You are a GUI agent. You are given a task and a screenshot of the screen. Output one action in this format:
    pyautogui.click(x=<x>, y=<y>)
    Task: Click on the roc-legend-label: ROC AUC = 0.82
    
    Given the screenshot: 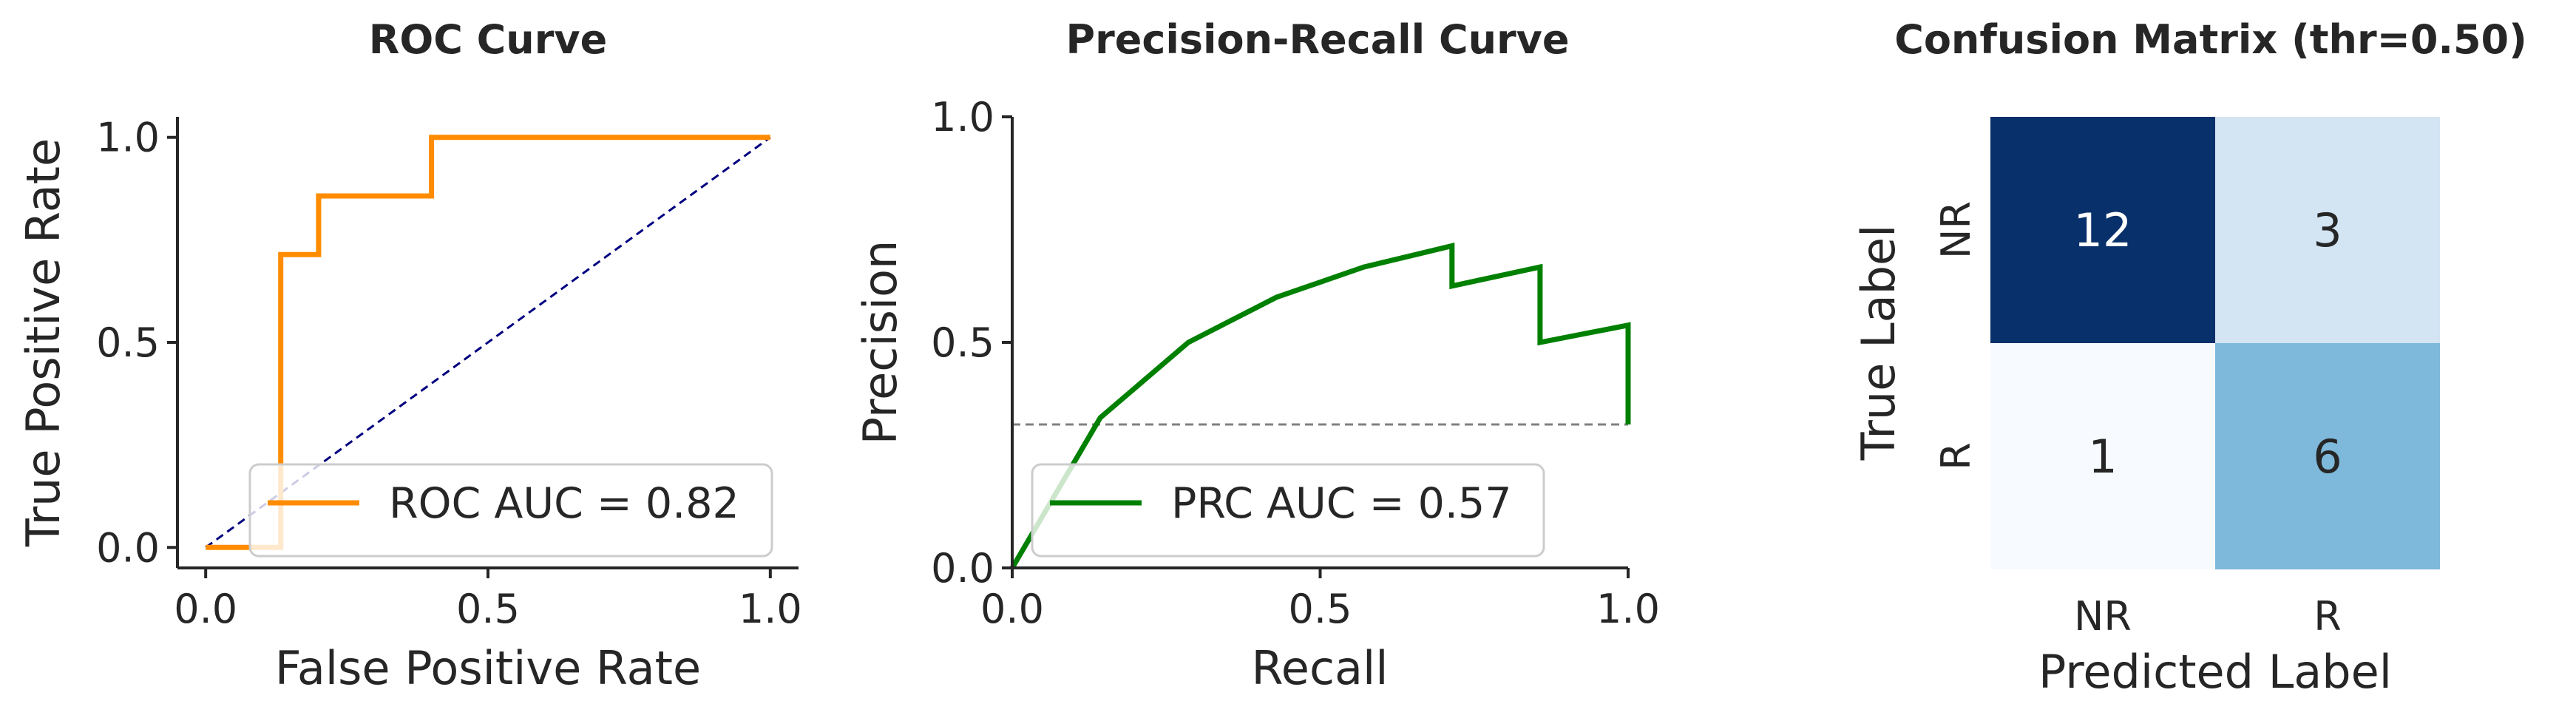 What is the action you would take?
    pyautogui.click(x=564, y=503)
    